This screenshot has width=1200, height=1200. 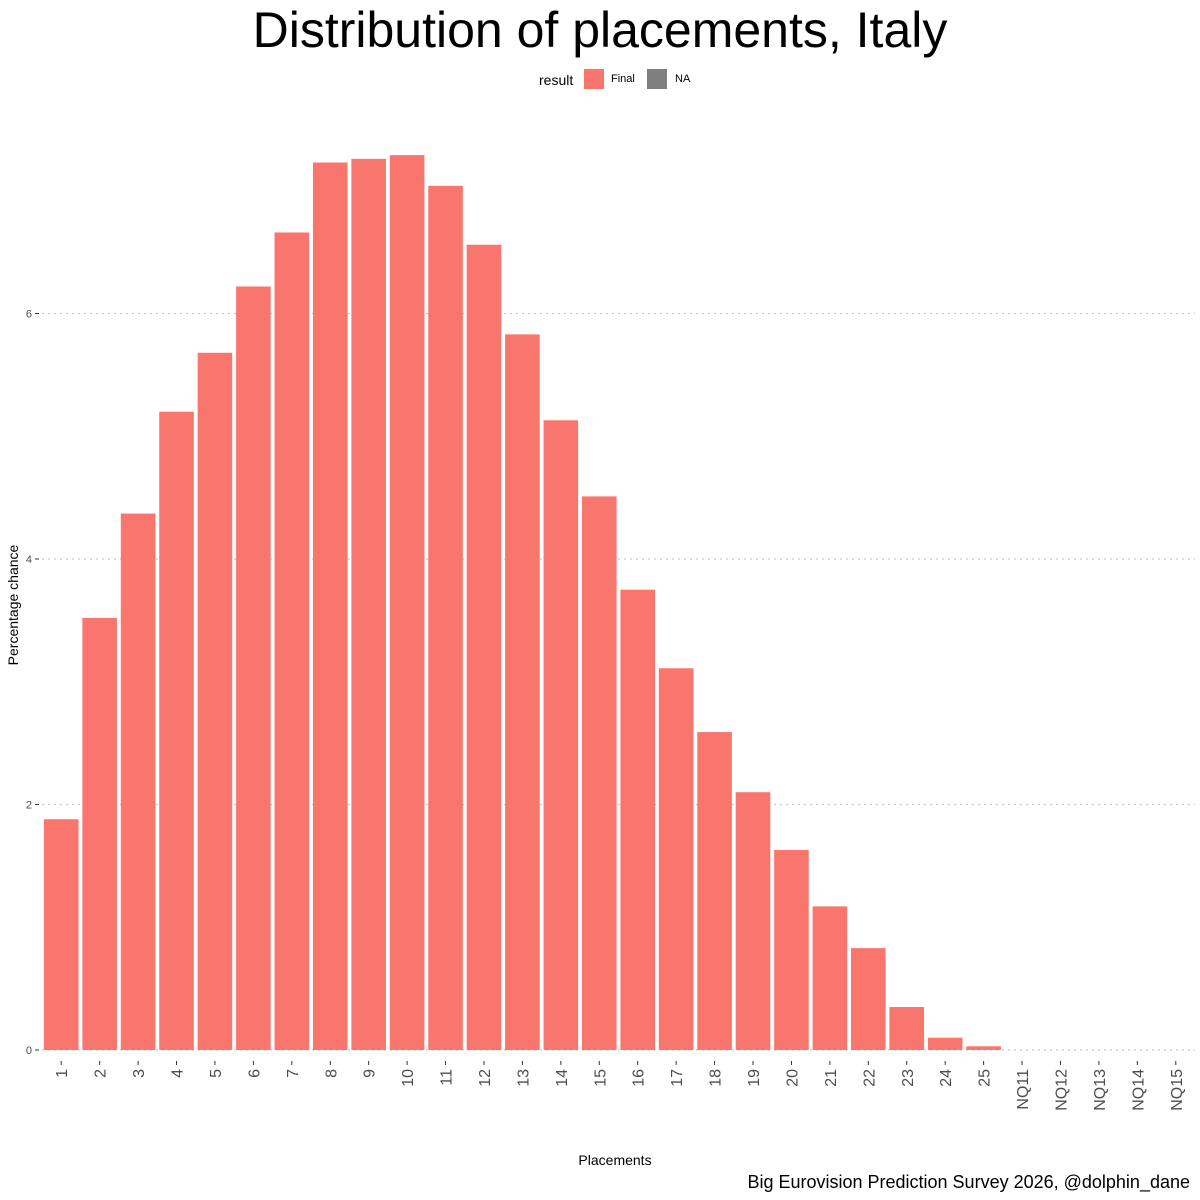 I want to click on legend-label-na: NA, so click(x=683, y=79).